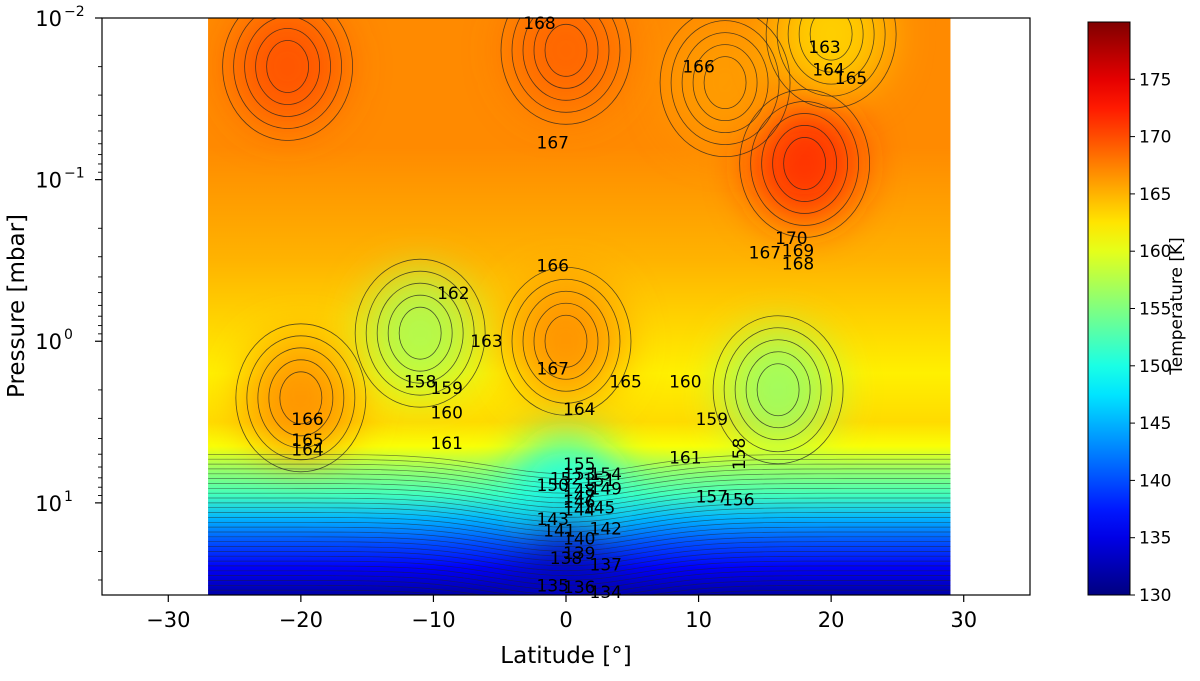  I want to click on contour-label: 160, so click(446, 413).